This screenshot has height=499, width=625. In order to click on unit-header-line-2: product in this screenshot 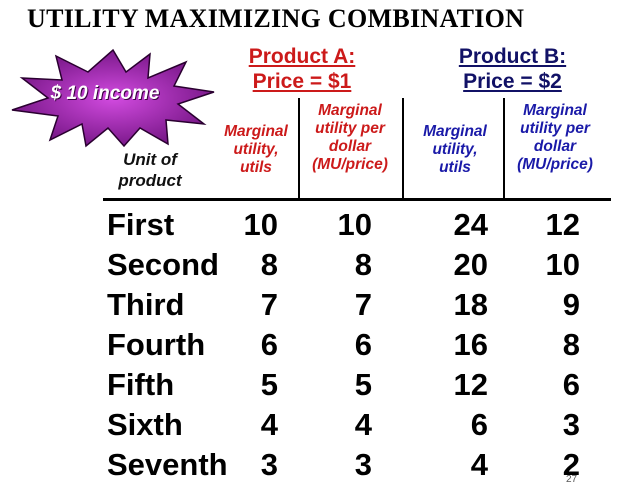, I will do `click(150, 180)`.